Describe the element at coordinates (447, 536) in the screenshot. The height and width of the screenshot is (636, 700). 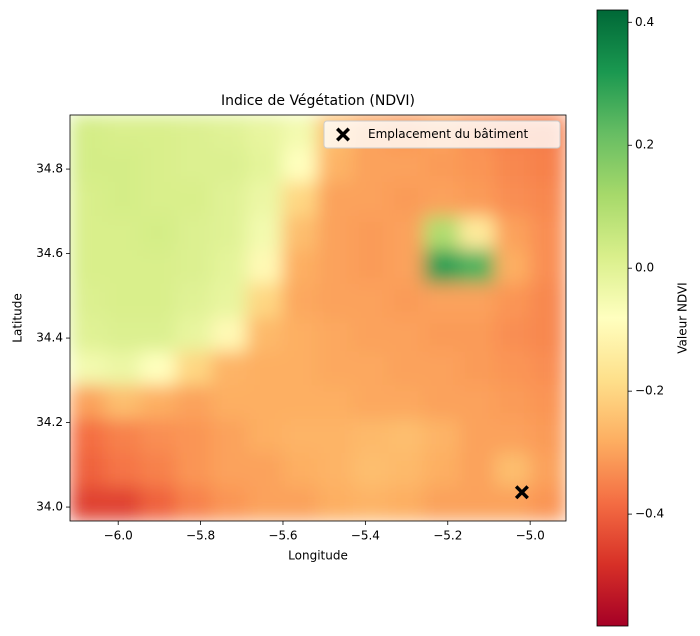
I see `x-tick-label: −5.2` at that location.